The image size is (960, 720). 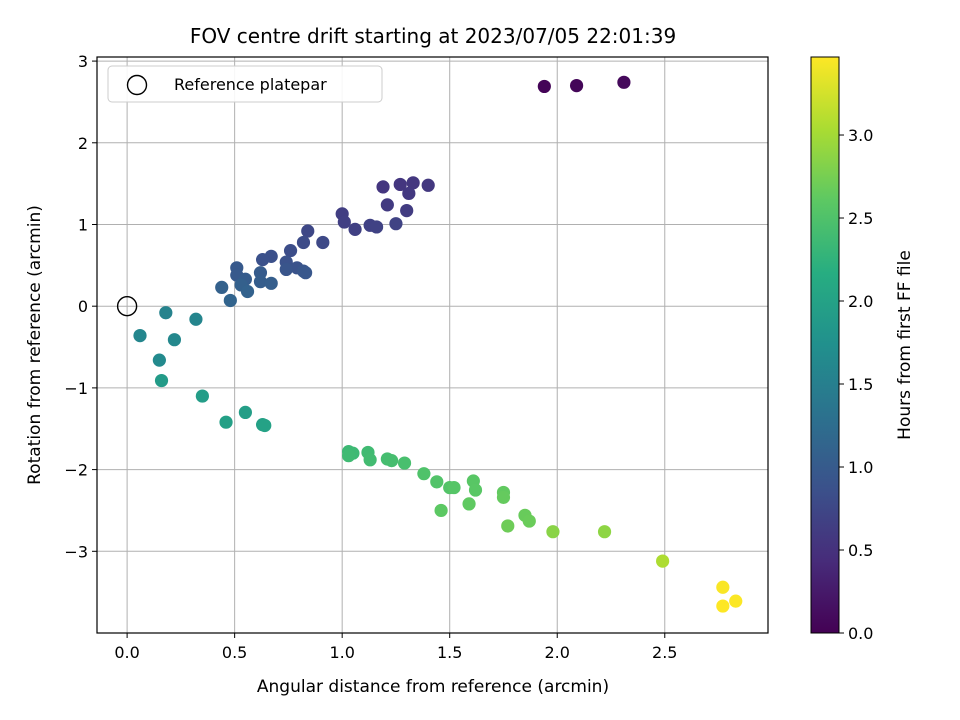 What do you see at coordinates (76, 551) in the screenshot?
I see `y-tick-label: −3` at bounding box center [76, 551].